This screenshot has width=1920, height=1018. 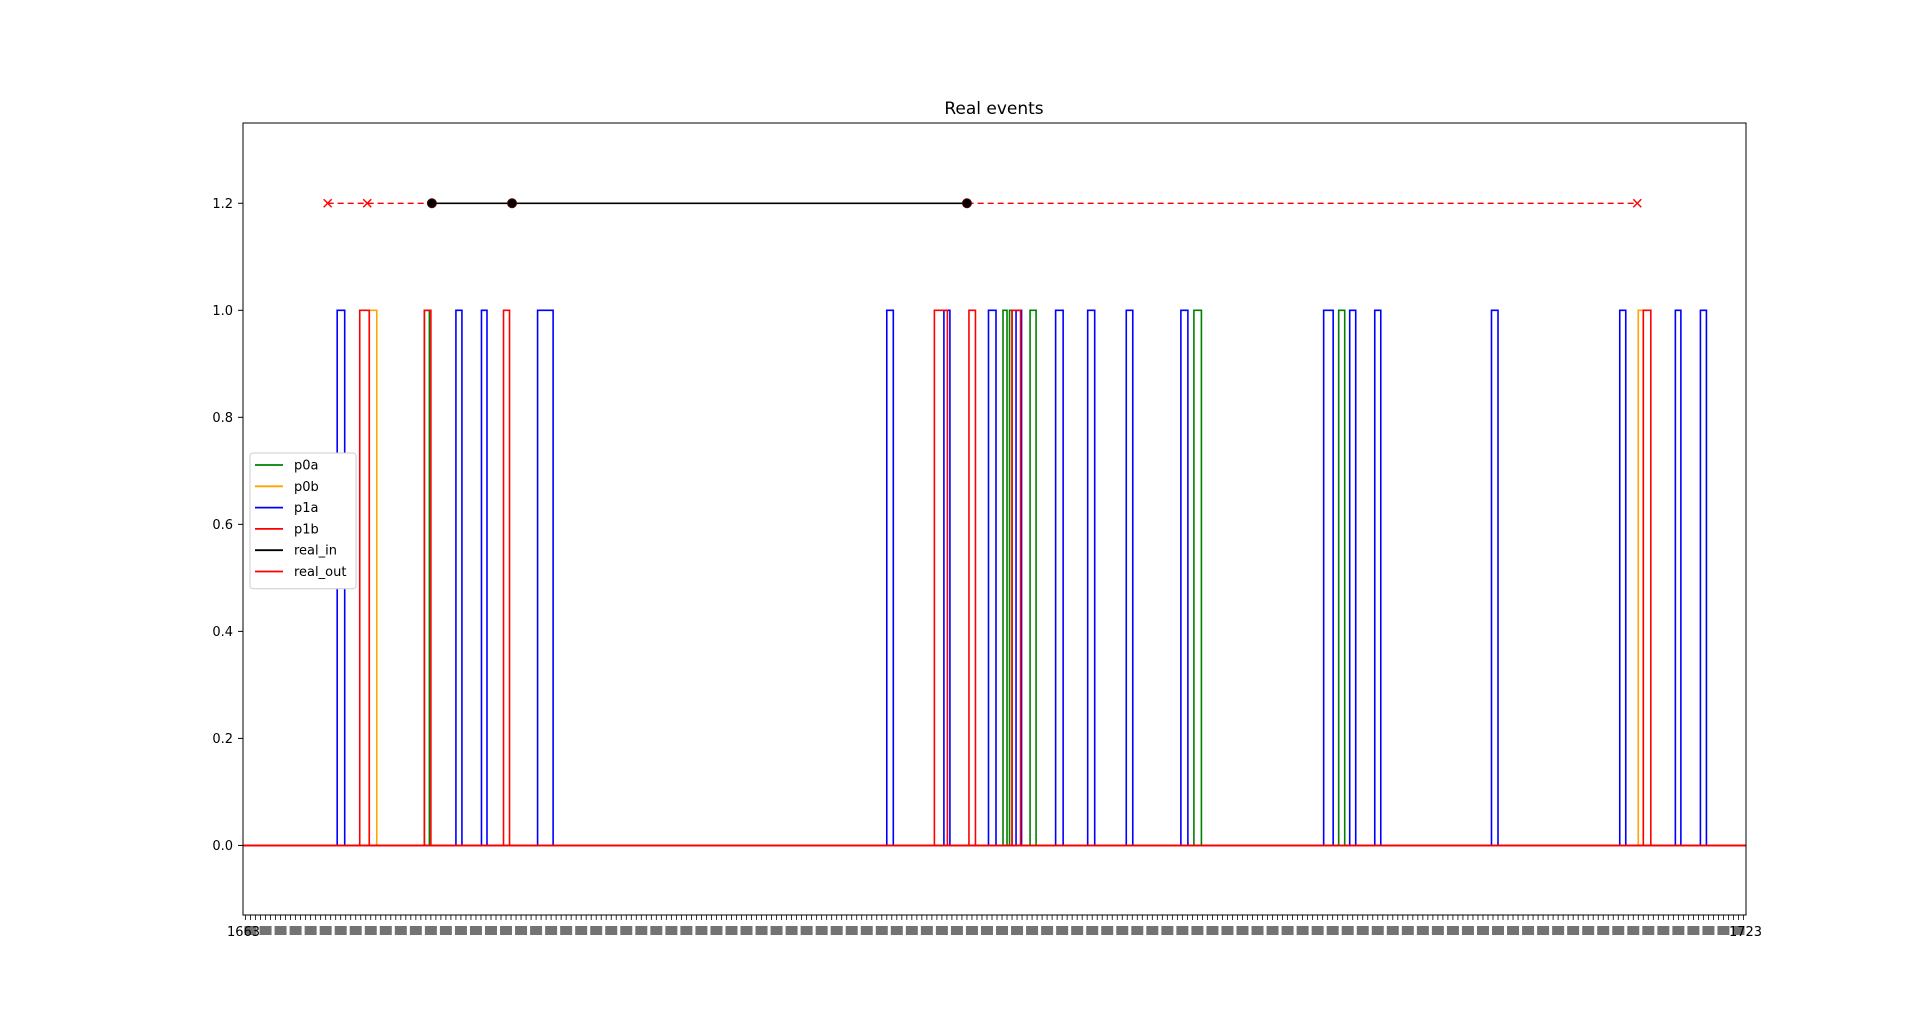 What do you see at coordinates (222, 846) in the screenshot?
I see `y-tick-label: 0.0` at bounding box center [222, 846].